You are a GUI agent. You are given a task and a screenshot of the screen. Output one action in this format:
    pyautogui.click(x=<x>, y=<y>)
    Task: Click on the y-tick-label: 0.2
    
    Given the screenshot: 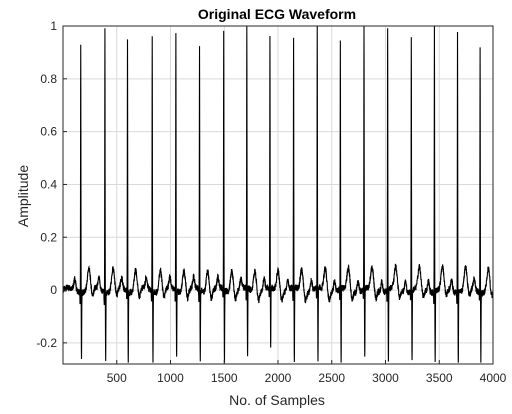 What is the action you would take?
    pyautogui.click(x=48, y=237)
    